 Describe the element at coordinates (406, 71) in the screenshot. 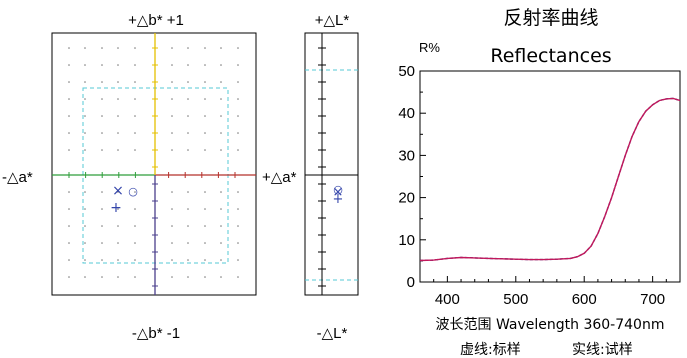

I see `y-tick-label: 50` at that location.